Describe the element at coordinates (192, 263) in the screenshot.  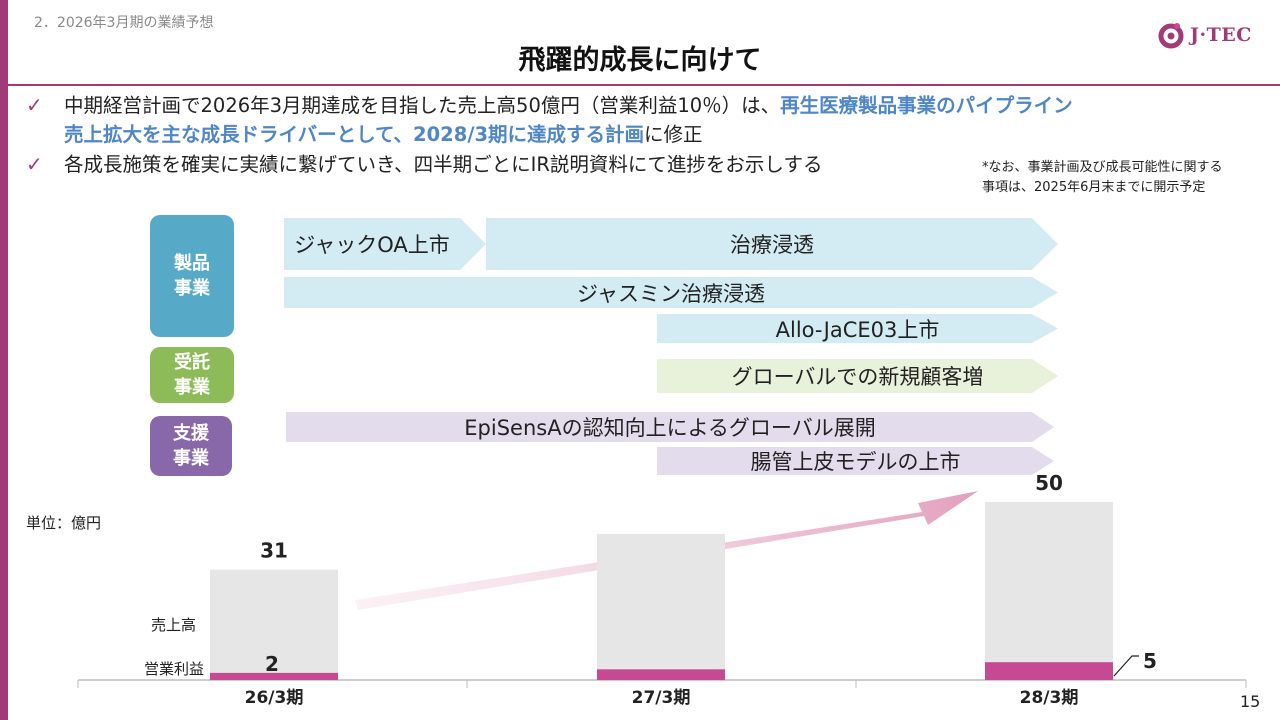
I see `product-label-1: 製品` at that location.